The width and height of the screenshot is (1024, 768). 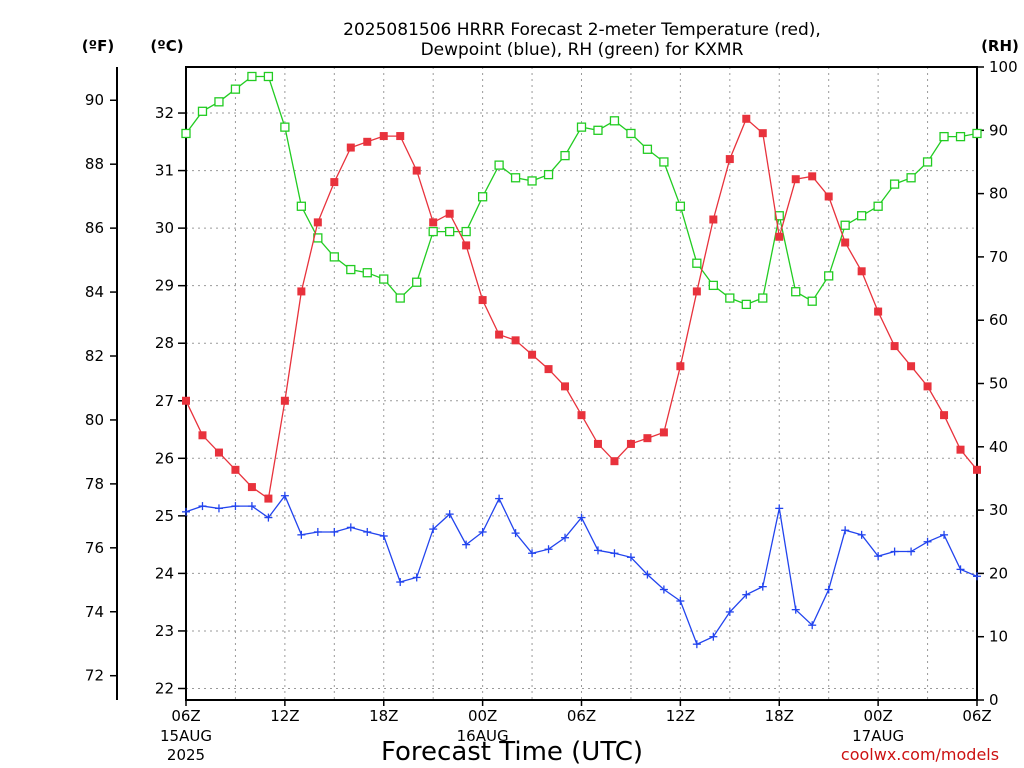 I want to click on x-tick-label: 18Z, so click(x=779, y=716).